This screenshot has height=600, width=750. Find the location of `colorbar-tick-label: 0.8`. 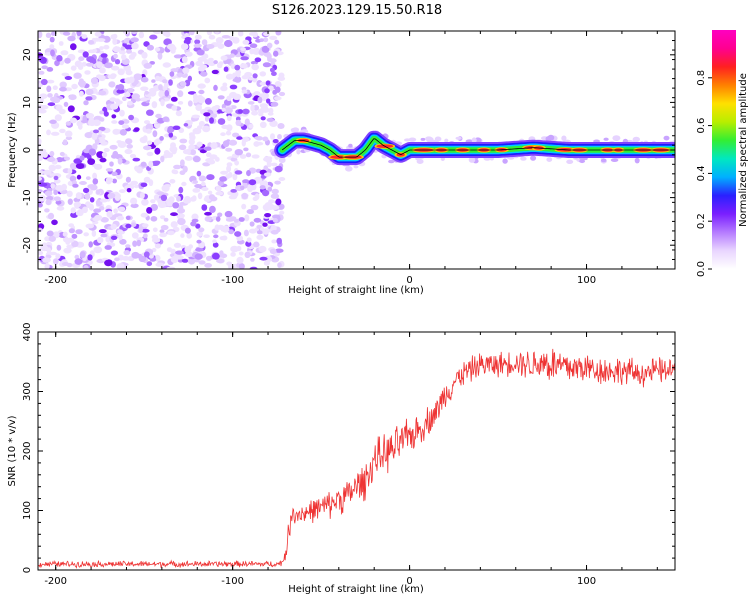

colorbar-tick-label: 0.8 is located at coordinates (701, 78).